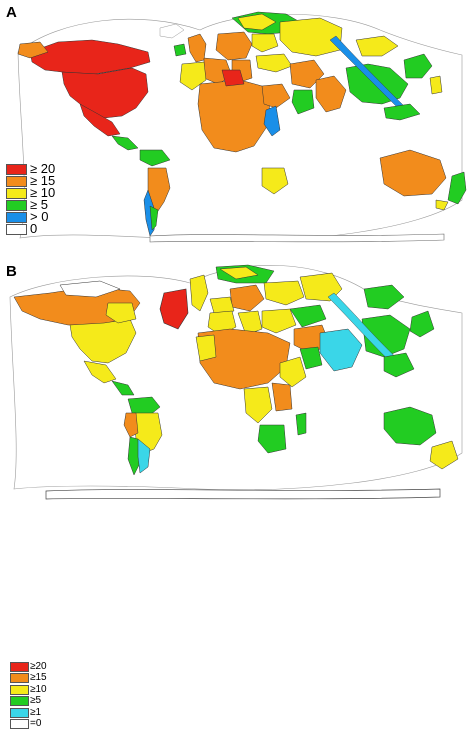 The height and width of the screenshot is (730, 474). I want to click on legend-b: ≥20 ≥15 ≥10 ≥5 ≥1 =0, so click(28, 695).